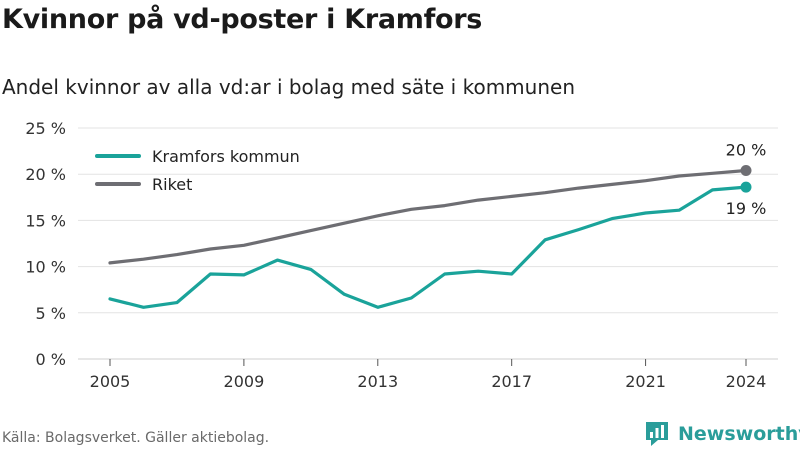  What do you see at coordinates (45, 267) in the screenshot?
I see `y-tick-label: 10 %` at bounding box center [45, 267].